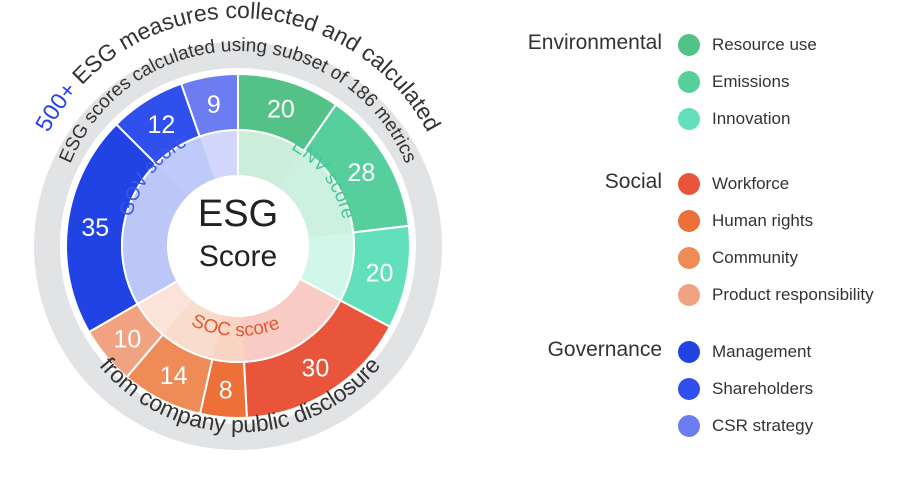 This screenshot has height=480, width=923. What do you see at coordinates (226, 390) in the screenshot?
I see `segment-value-human-rights: 8` at bounding box center [226, 390].